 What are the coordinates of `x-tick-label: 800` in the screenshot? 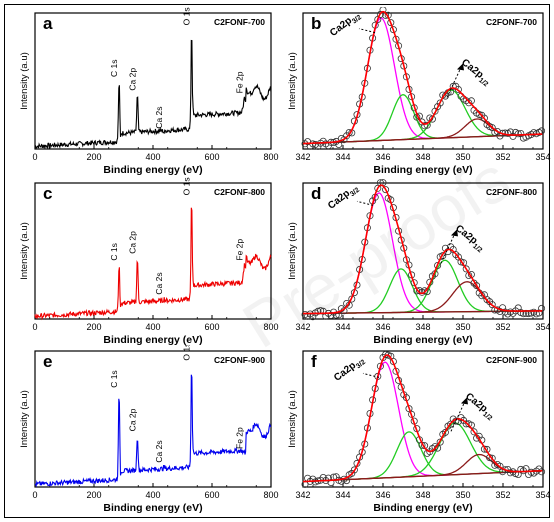 It's located at (270, 327).